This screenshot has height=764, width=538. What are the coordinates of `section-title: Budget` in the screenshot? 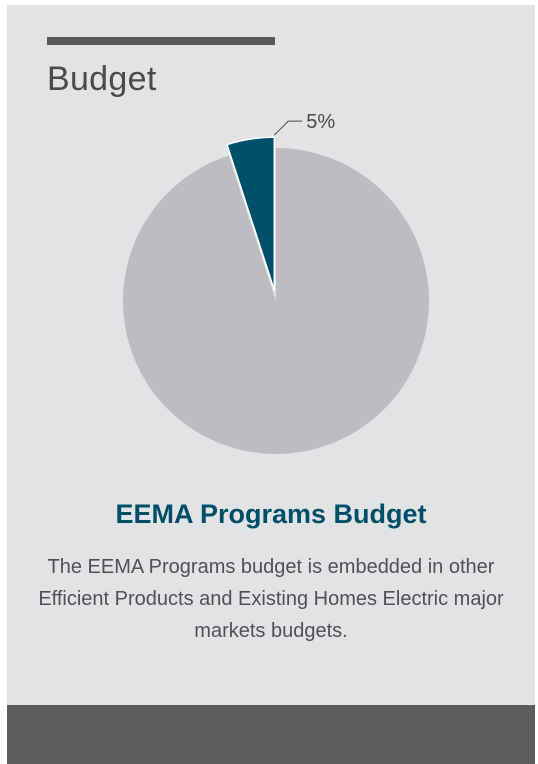 It's located at (102, 79).